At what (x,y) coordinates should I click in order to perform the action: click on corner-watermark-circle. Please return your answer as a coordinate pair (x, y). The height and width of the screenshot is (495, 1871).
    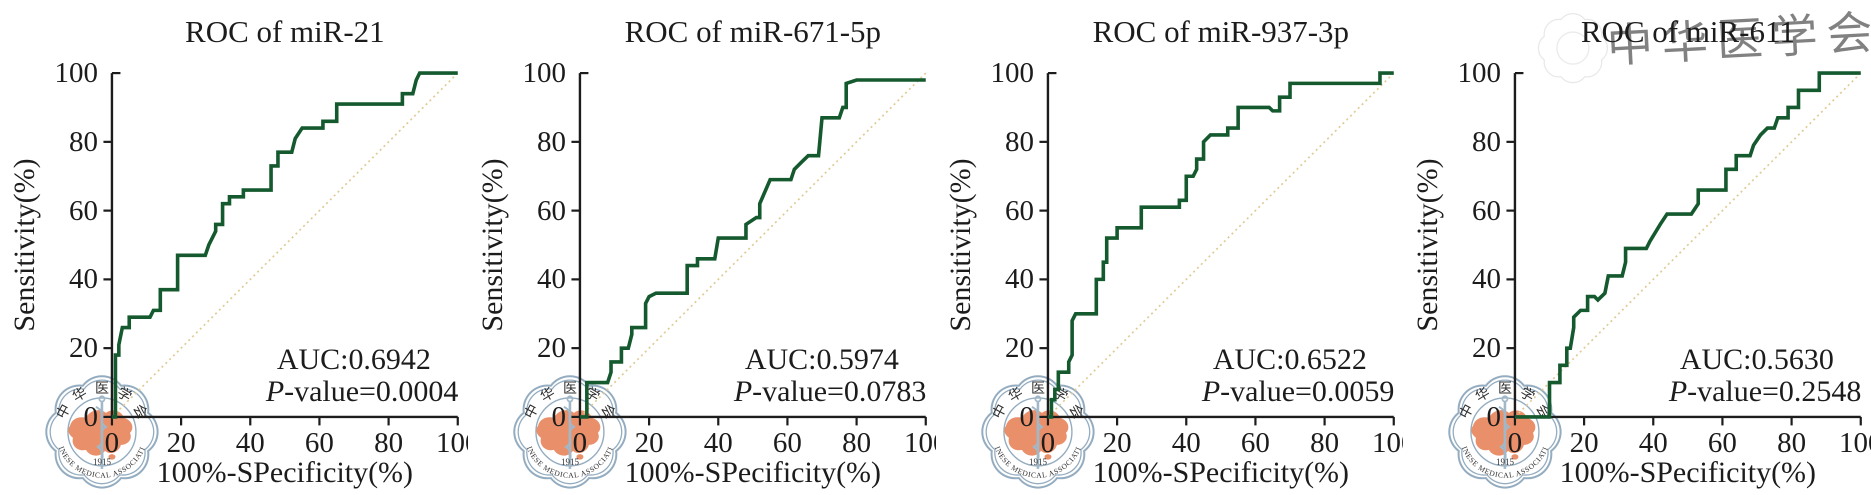
    Looking at the image, I should click on (1573, 48).